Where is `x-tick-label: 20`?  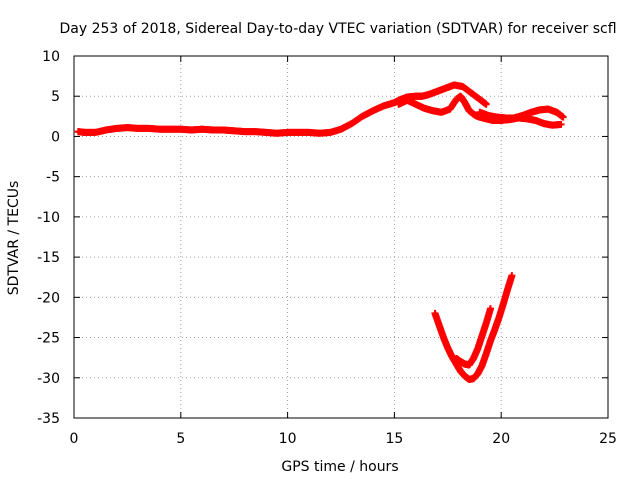
x-tick-label: 20 is located at coordinates (501, 439).